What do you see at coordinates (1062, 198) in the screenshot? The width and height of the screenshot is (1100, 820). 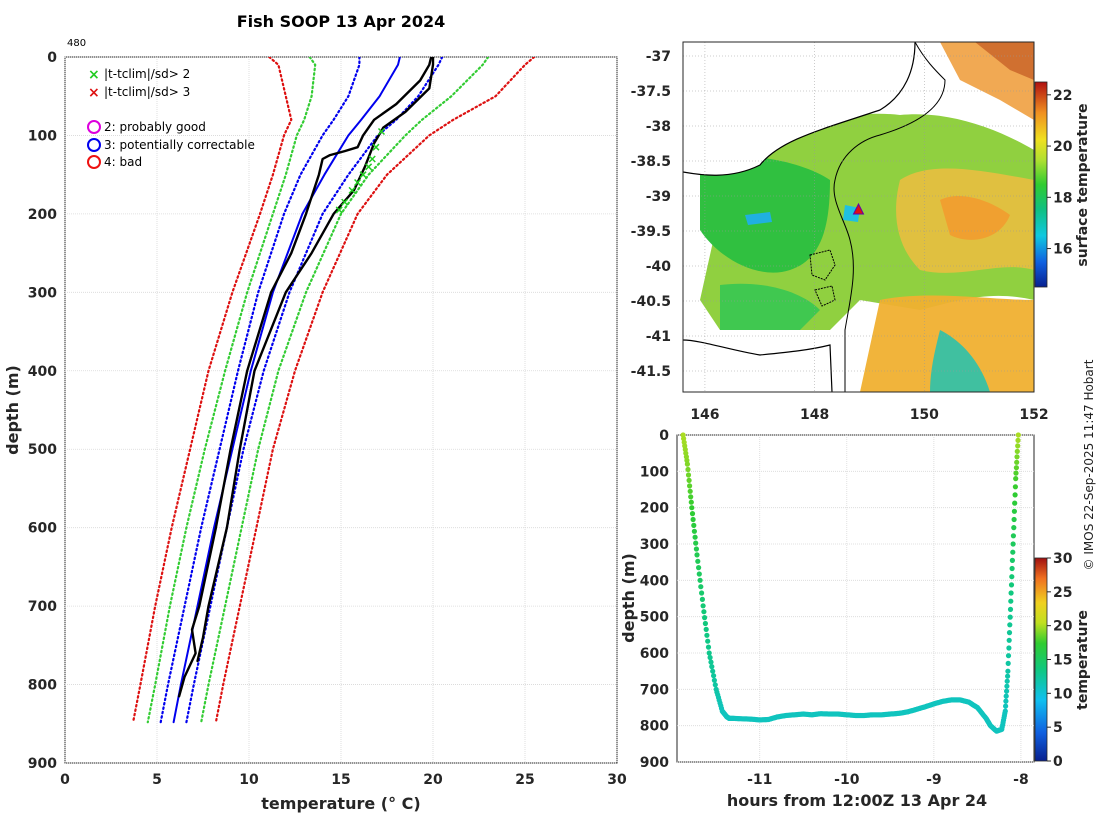 I see `surface-colorbar-tick-label: 18` at bounding box center [1062, 198].